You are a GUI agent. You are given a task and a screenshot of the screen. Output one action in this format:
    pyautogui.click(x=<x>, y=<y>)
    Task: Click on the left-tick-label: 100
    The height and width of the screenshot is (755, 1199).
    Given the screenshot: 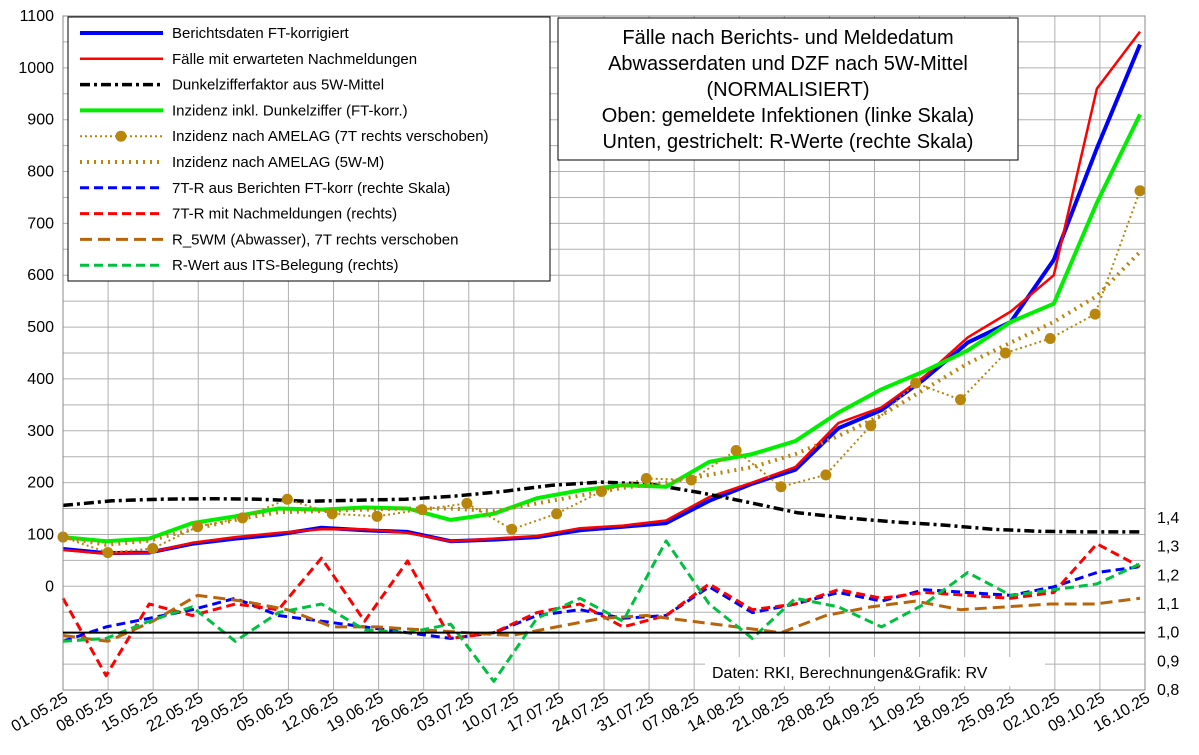 What is the action you would take?
    pyautogui.click(x=40, y=534)
    